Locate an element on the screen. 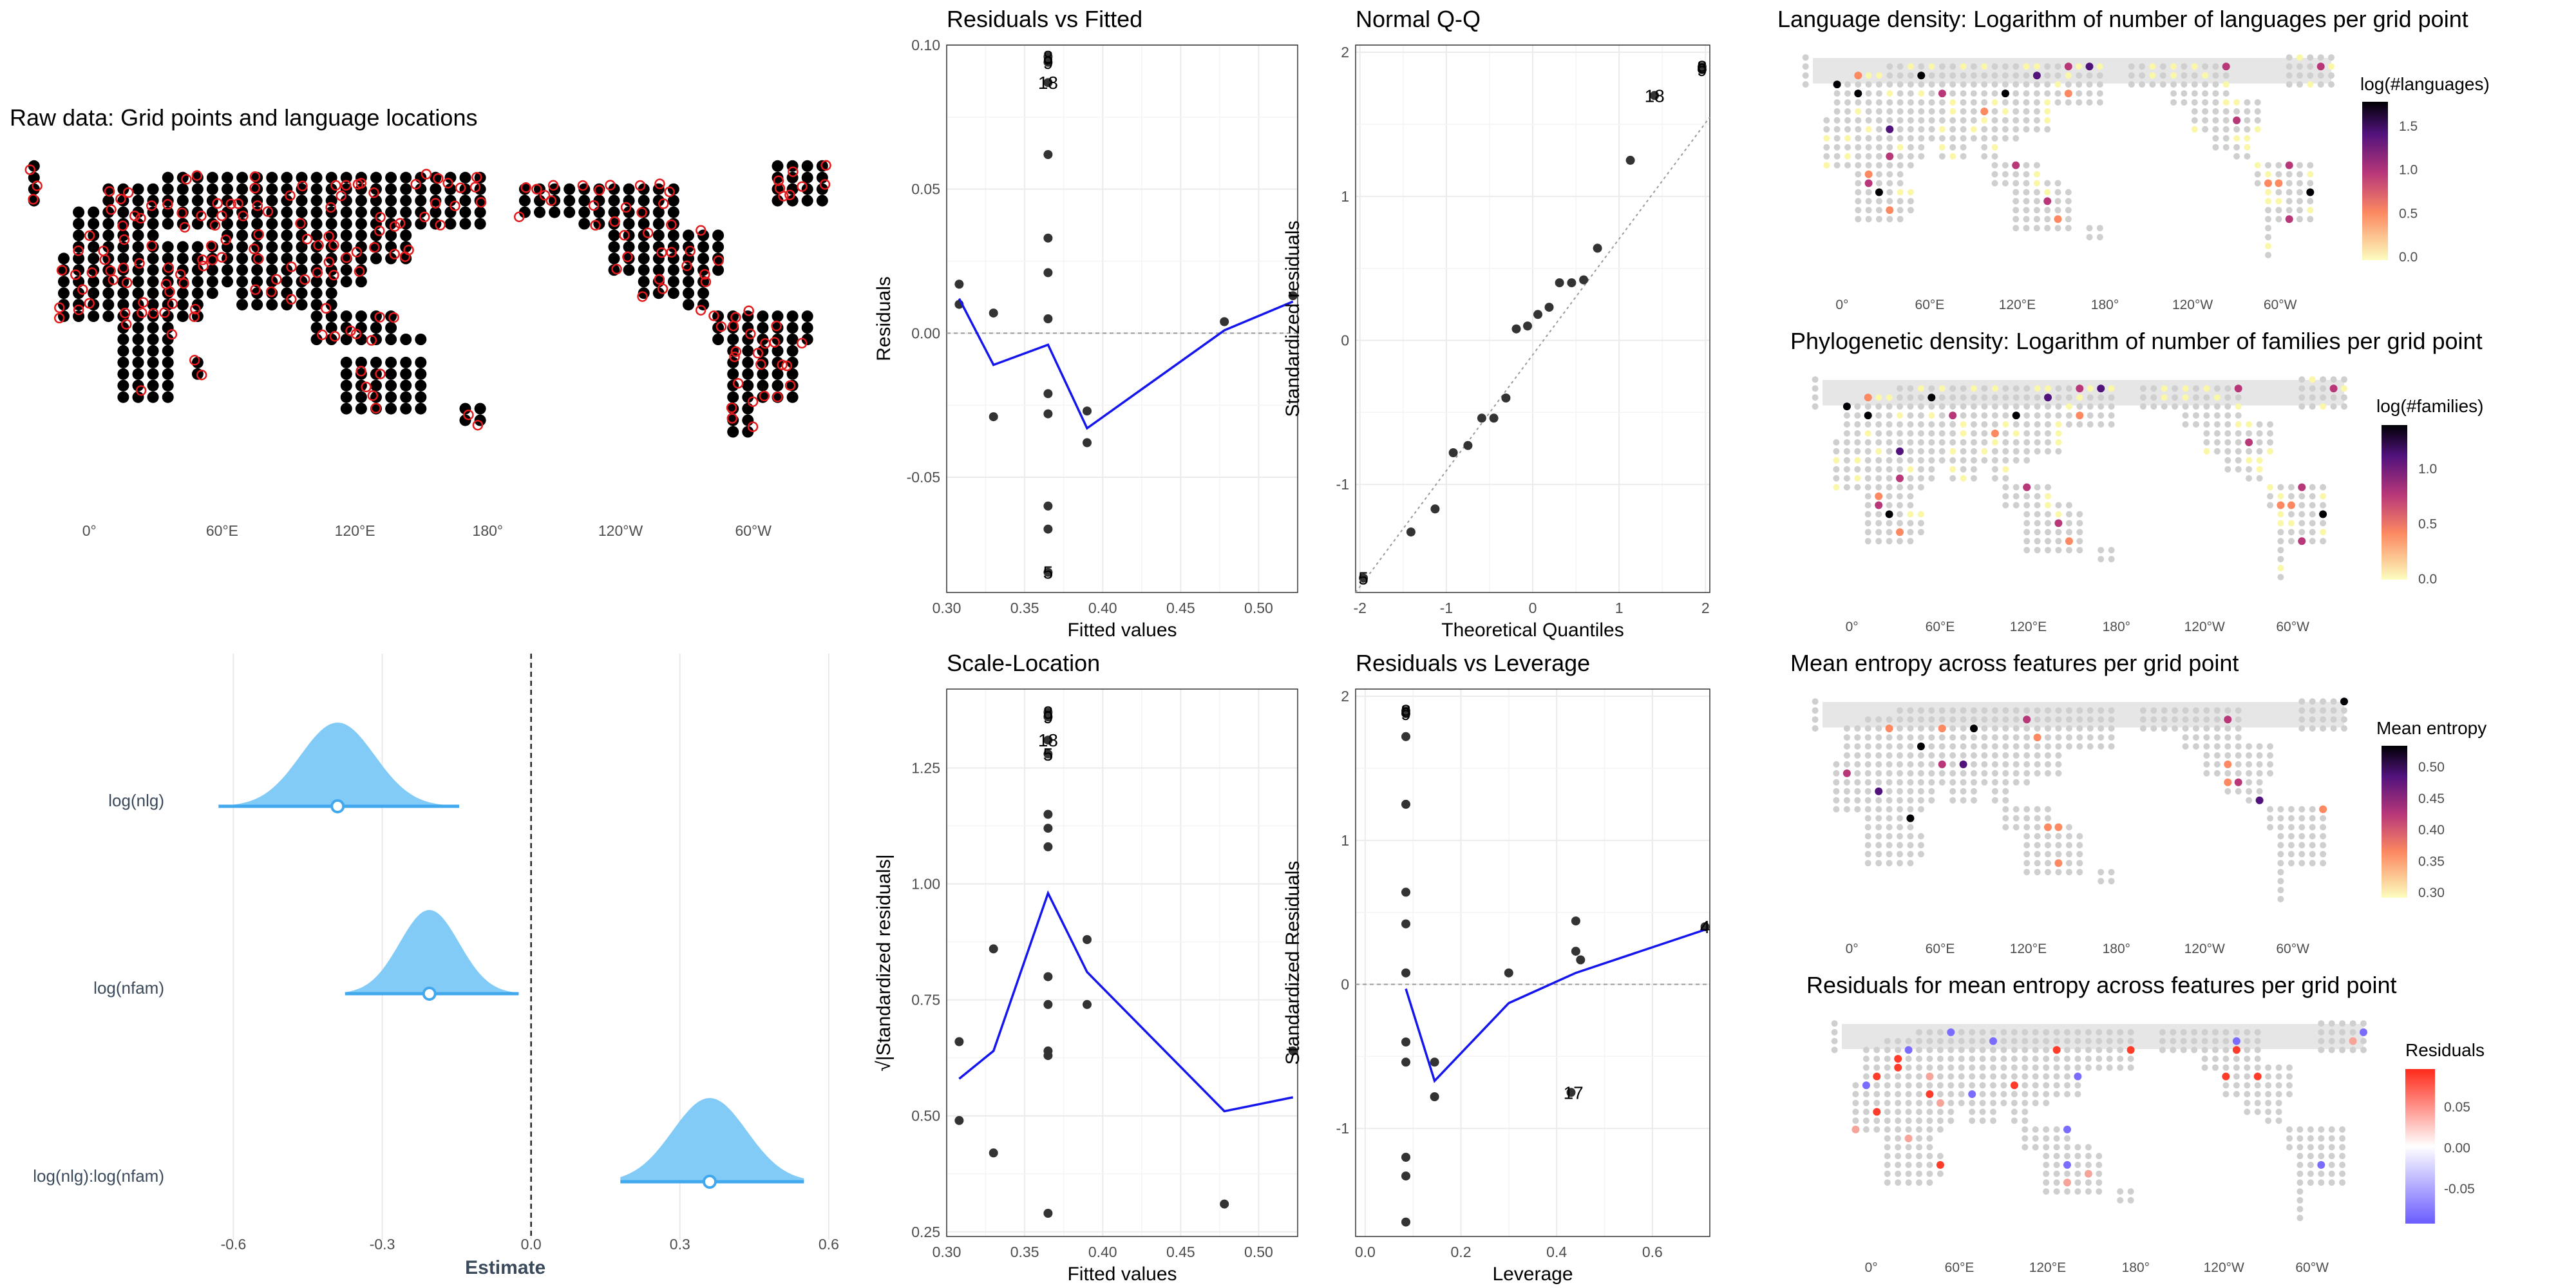 This screenshot has width=2576, height=1288. point-label: 9 is located at coordinates (1048, 717).